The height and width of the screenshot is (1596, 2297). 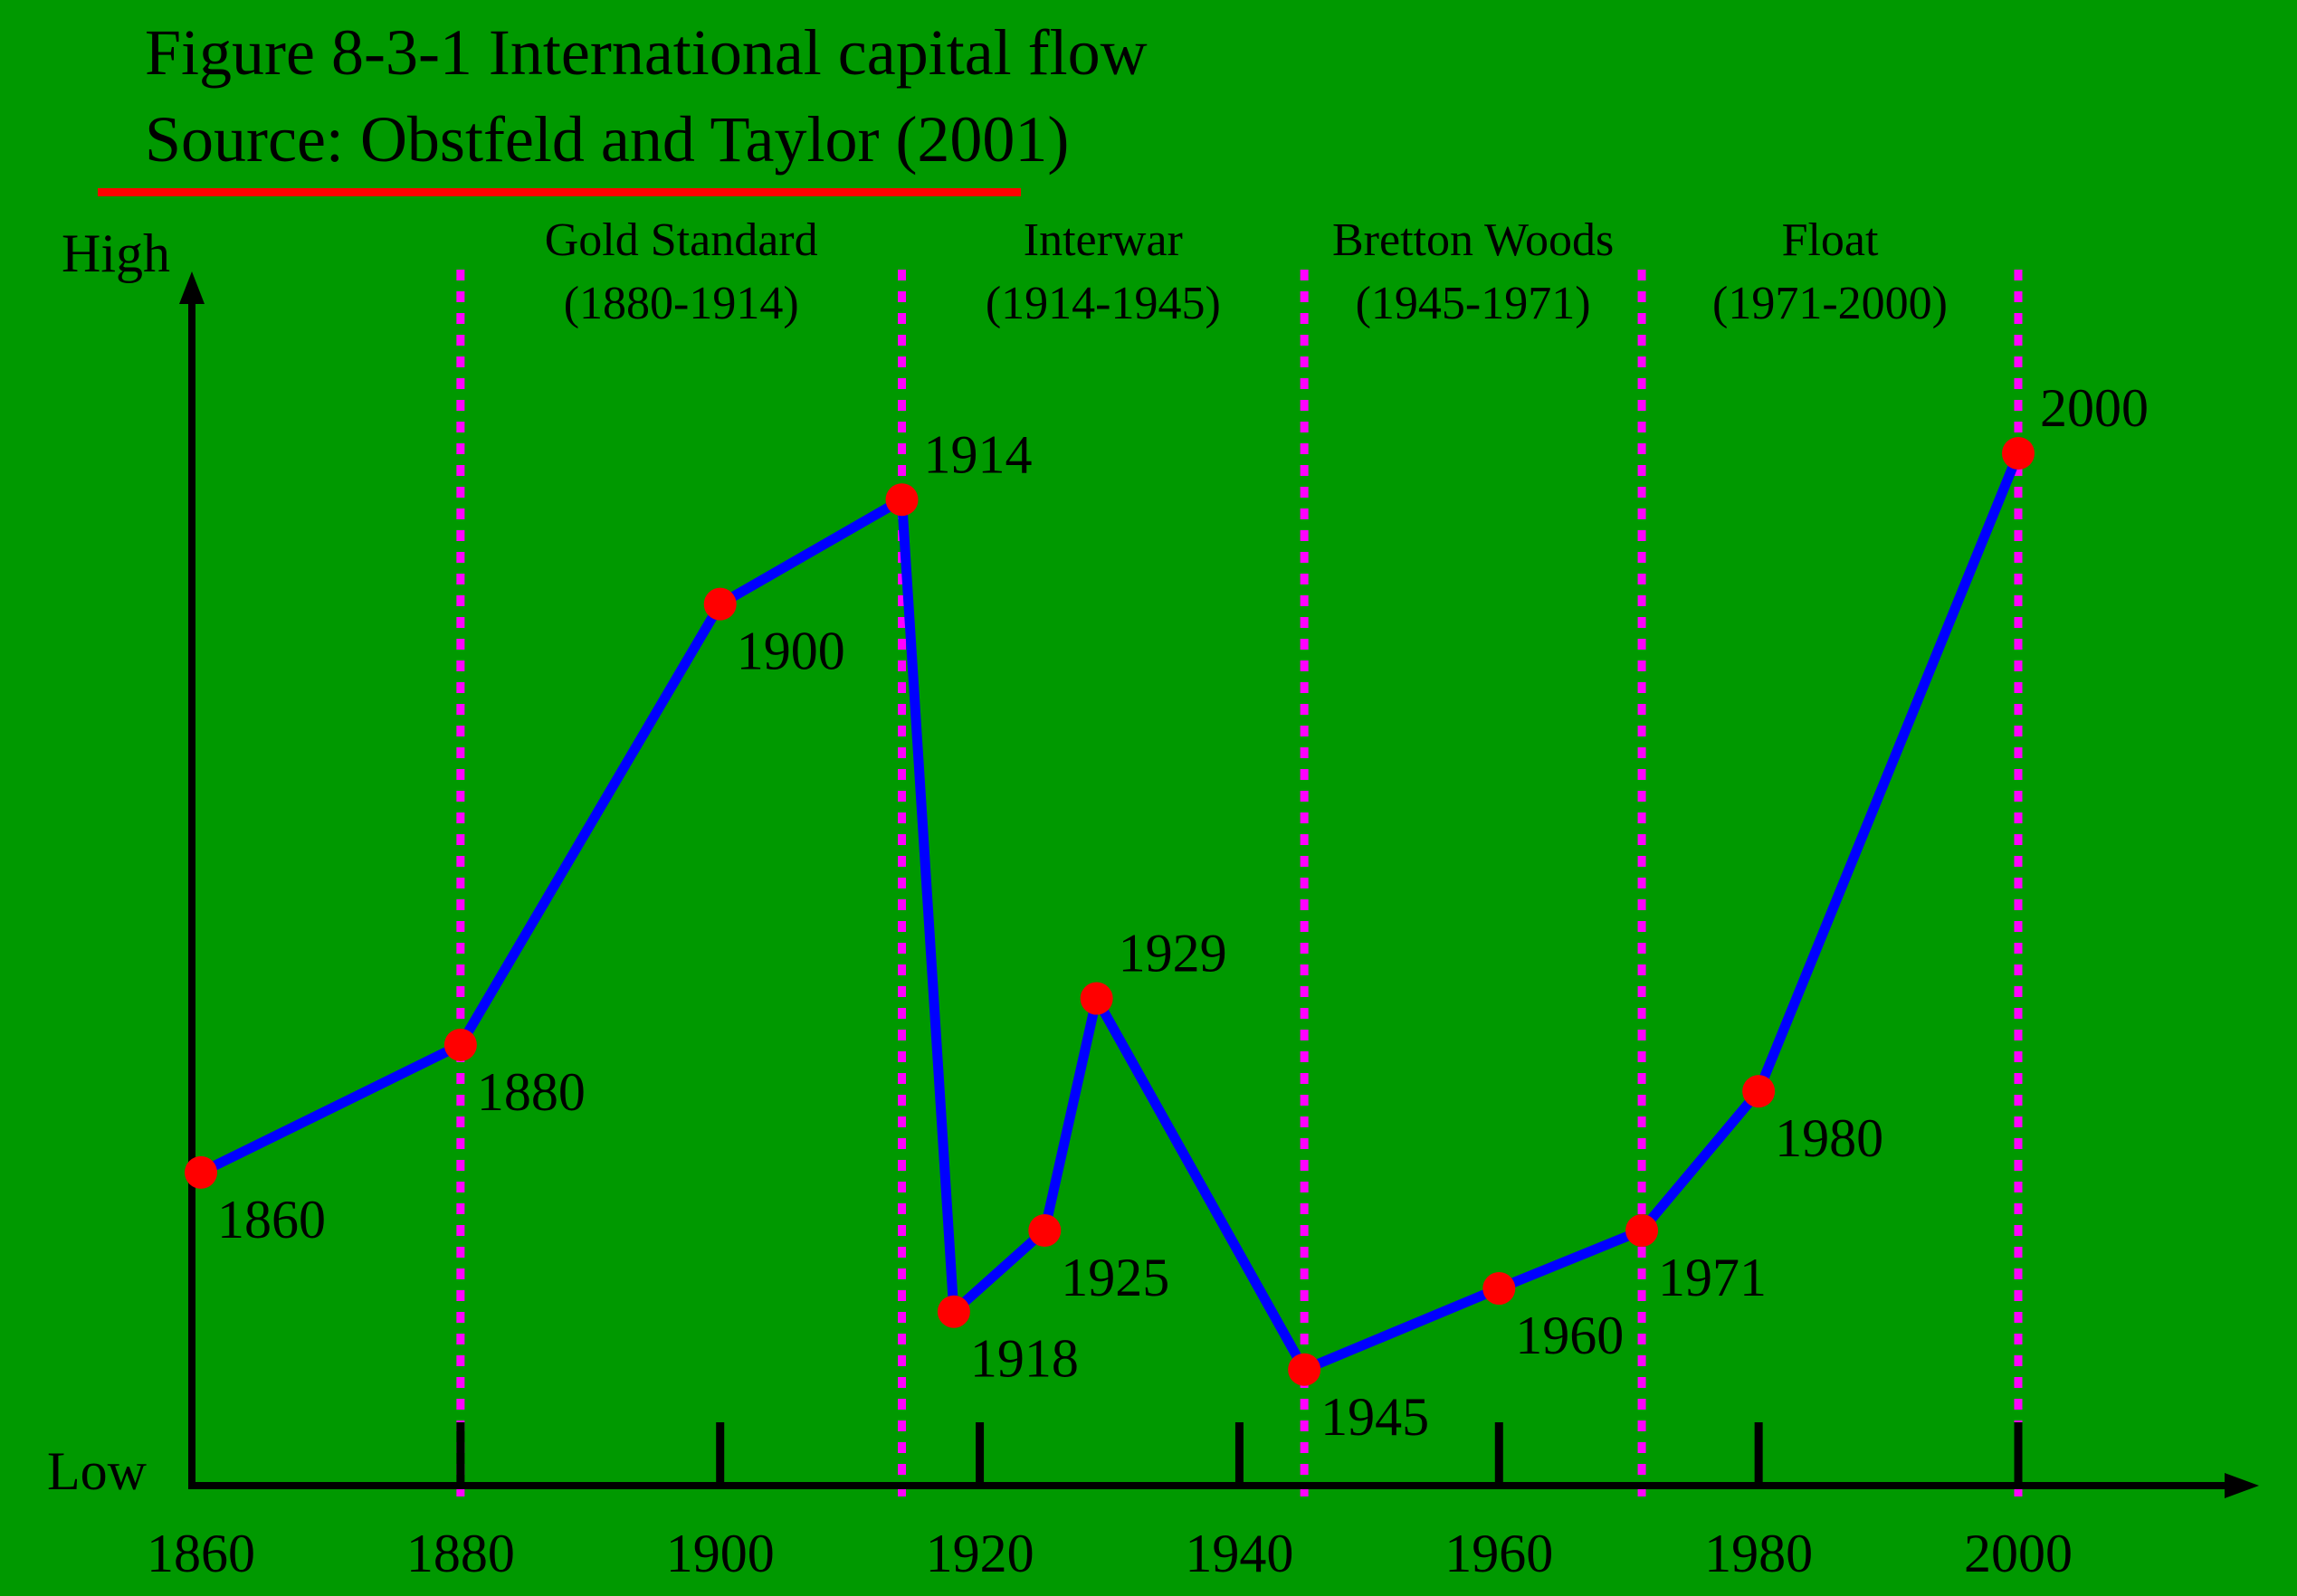 What do you see at coordinates (607, 140) in the screenshot?
I see `figure-source: Source: Obstfeld and Taylor (2001)` at bounding box center [607, 140].